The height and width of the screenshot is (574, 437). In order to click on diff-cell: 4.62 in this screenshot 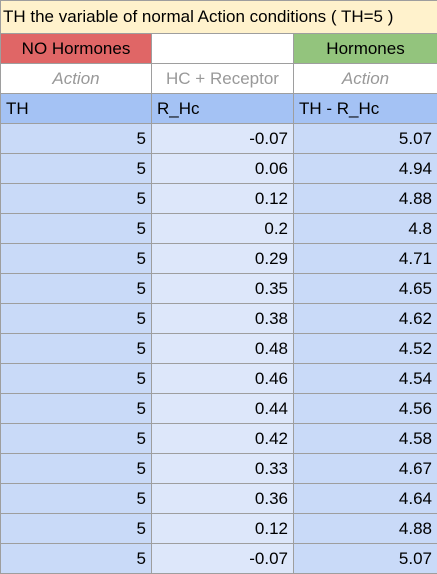, I will do `click(365, 319)`.